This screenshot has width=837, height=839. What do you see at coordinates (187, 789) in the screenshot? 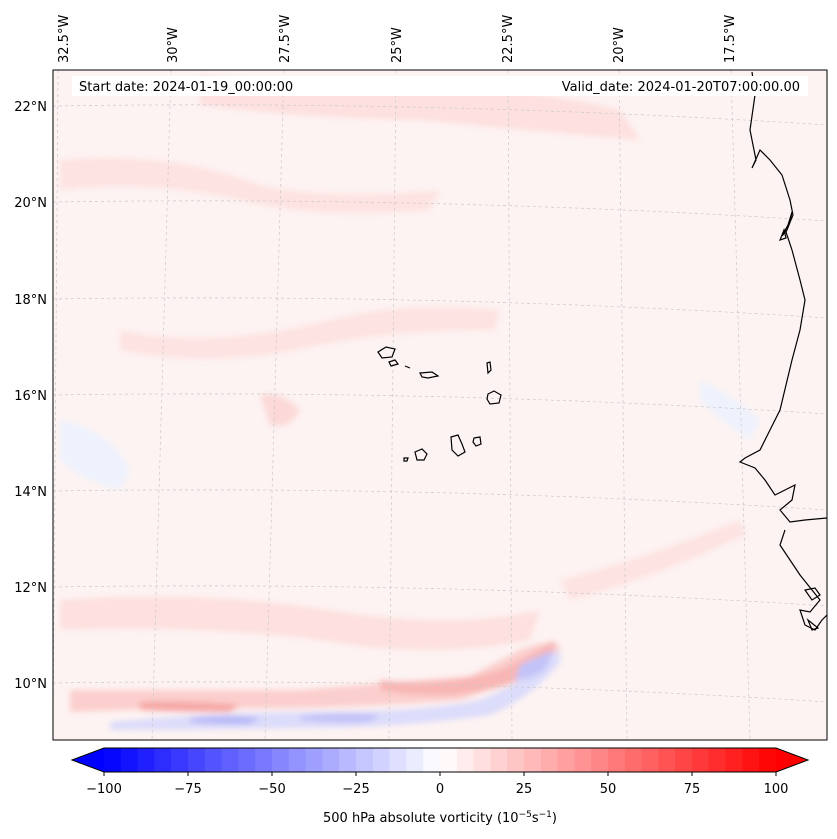
I see `colorbar-tick-label: −75` at bounding box center [187, 789].